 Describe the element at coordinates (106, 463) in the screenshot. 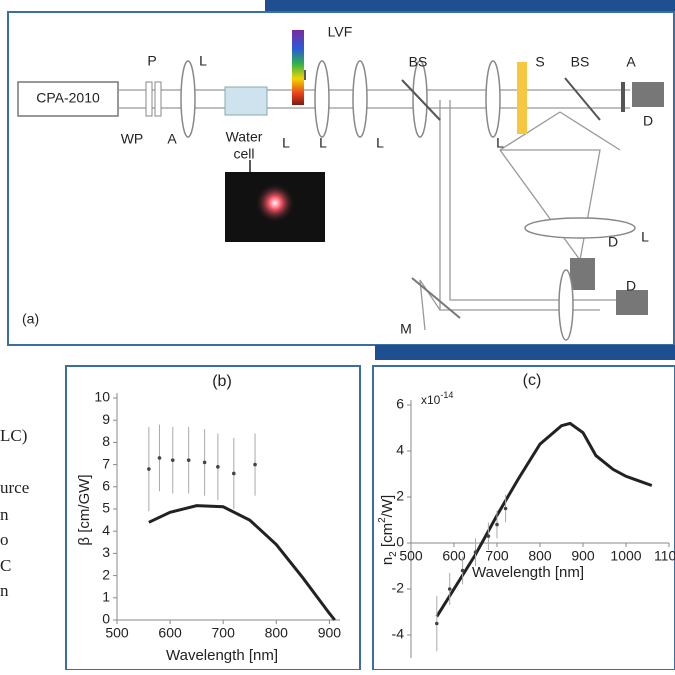

I see `y-tick-label: 7` at that location.